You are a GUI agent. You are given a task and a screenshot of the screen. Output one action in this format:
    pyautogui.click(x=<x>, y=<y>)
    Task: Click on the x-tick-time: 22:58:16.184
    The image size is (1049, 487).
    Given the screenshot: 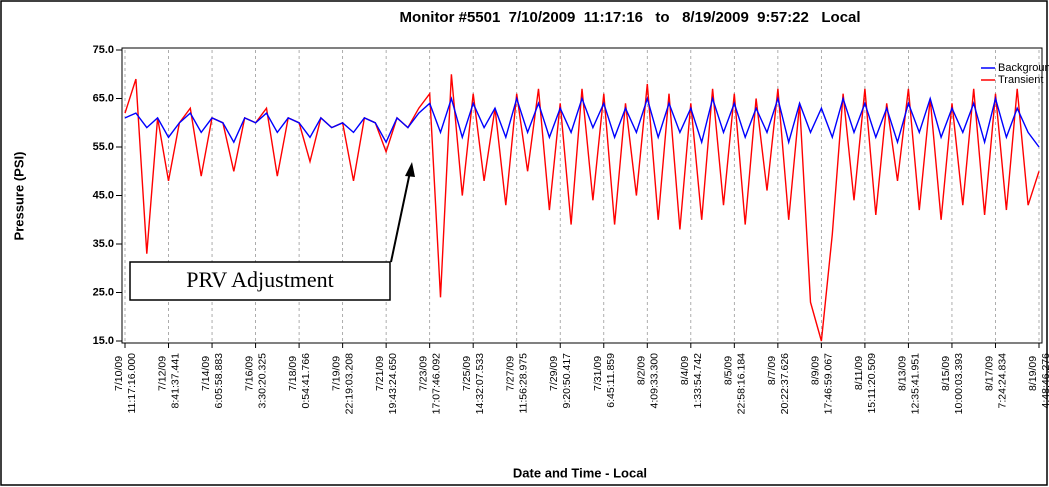 What is the action you would take?
    pyautogui.click(x=741, y=383)
    